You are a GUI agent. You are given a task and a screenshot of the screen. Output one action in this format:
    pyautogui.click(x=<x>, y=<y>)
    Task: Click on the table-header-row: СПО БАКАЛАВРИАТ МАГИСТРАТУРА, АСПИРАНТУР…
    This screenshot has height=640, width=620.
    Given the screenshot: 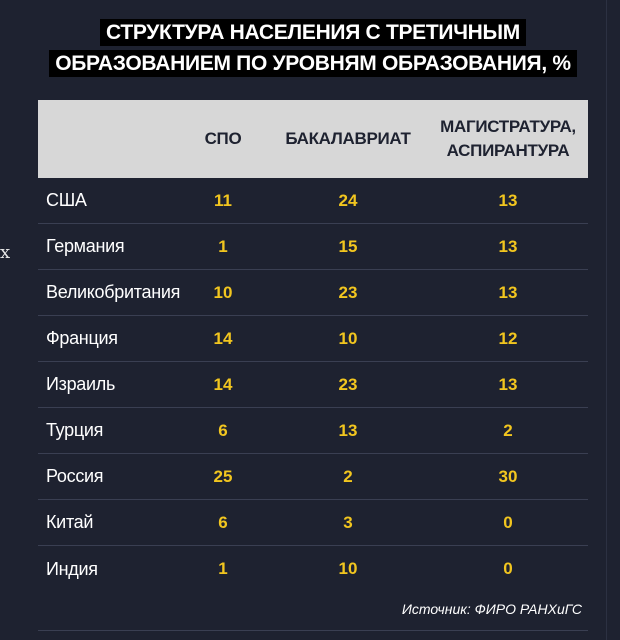 What is the action you would take?
    pyautogui.click(x=313, y=139)
    